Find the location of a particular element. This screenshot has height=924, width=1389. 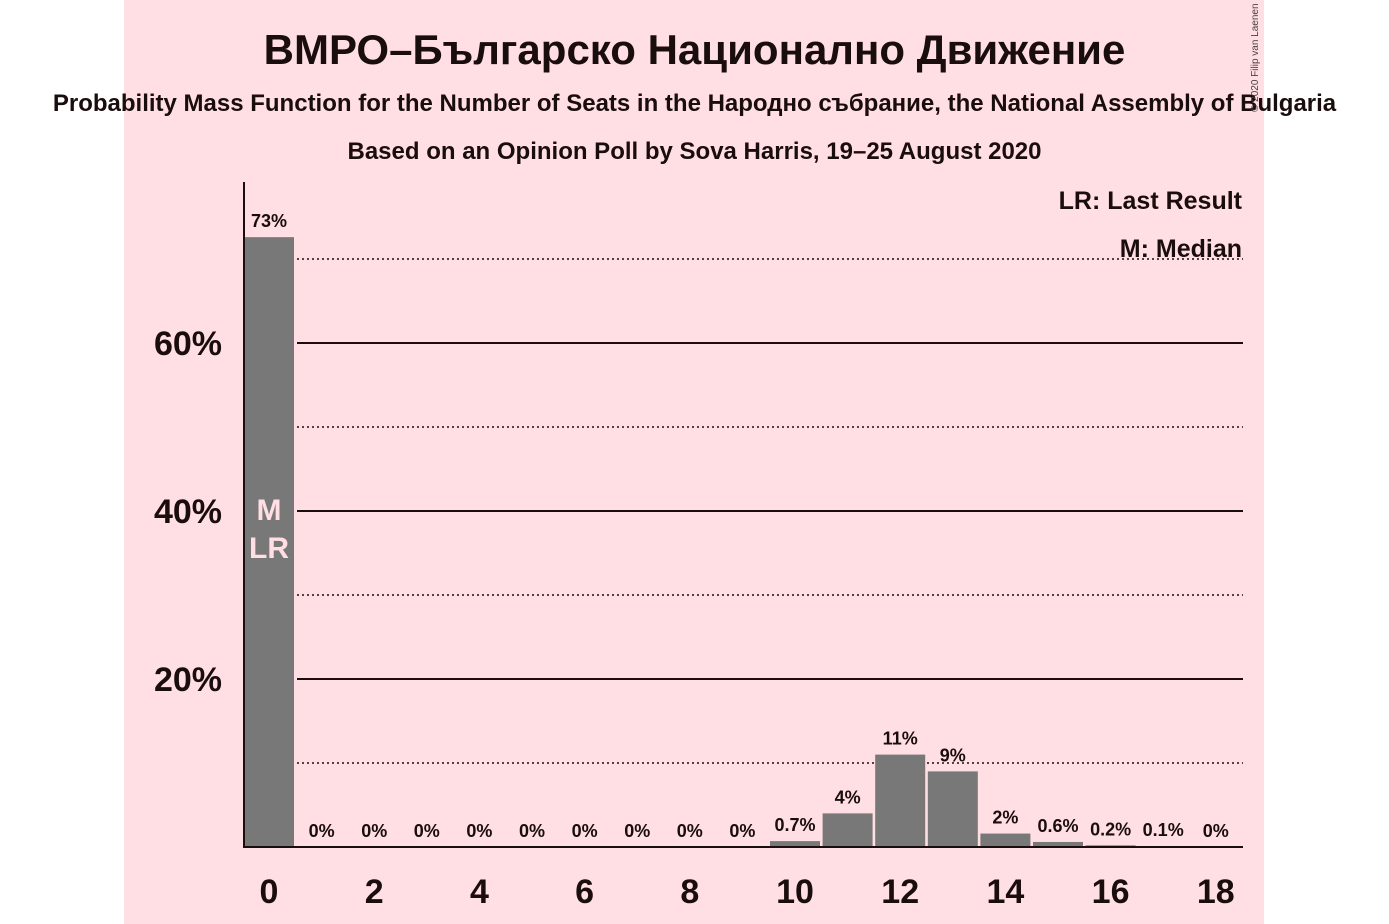

x-tick-label: 14 is located at coordinates (1005, 892).